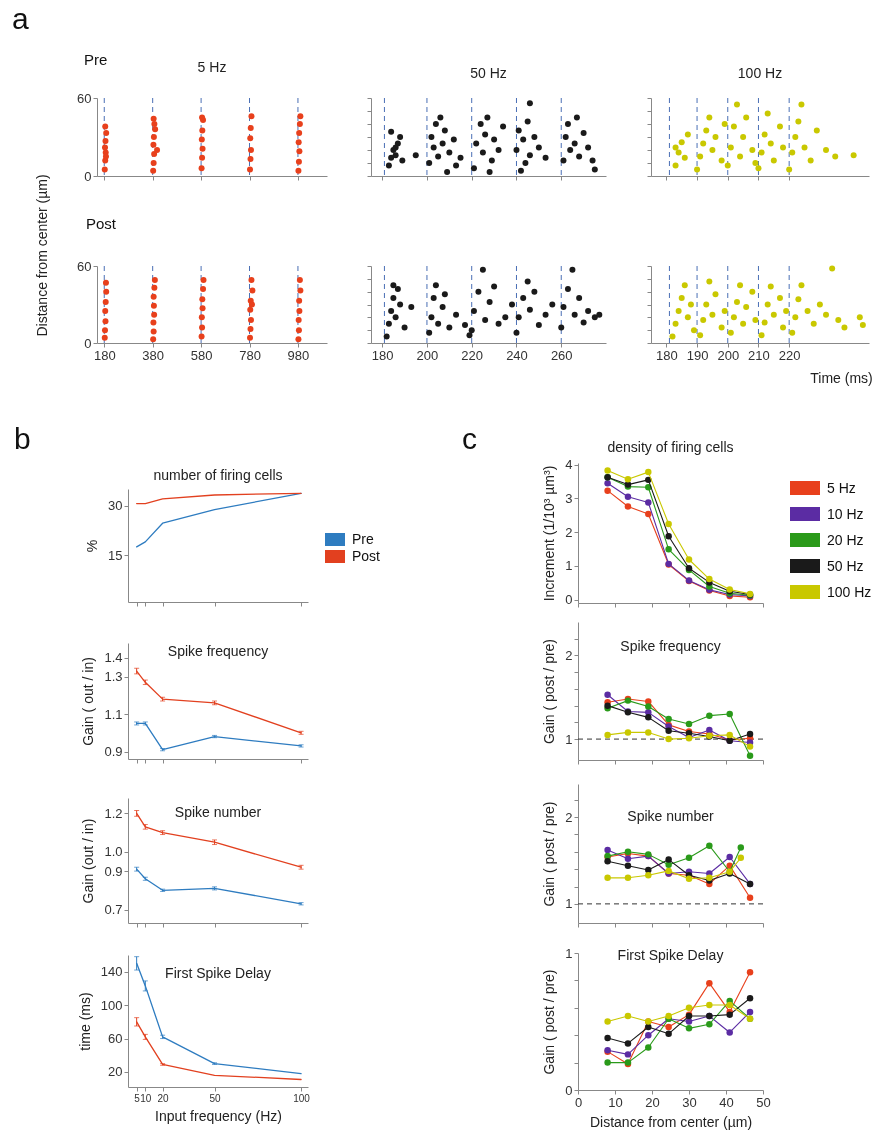 This screenshot has height=1139, width=878. Describe the element at coordinates (670, 646) in the screenshot. I see `text: Spike frequency` at that location.